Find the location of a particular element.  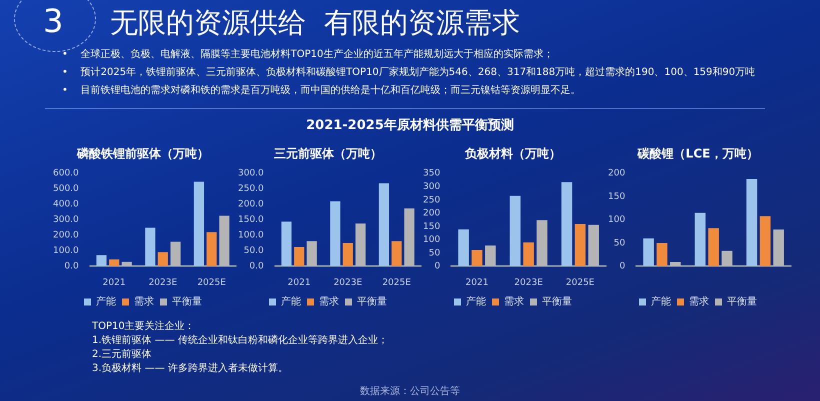

chart-title: 负极材料（万吨） is located at coordinates (512, 153).